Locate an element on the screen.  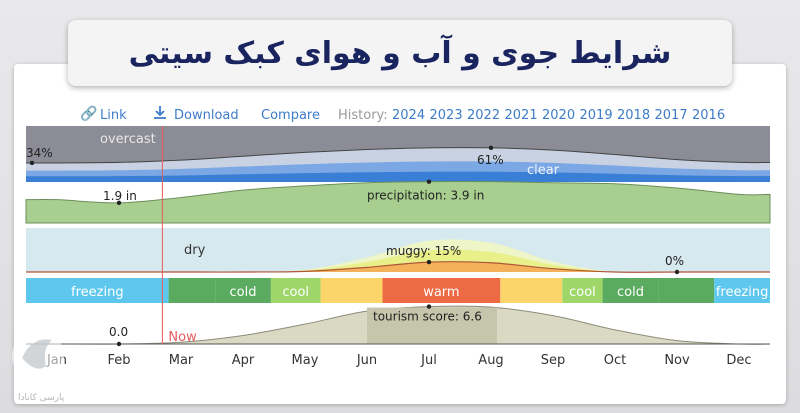
history-year-2023: 2023 is located at coordinates (446, 115).